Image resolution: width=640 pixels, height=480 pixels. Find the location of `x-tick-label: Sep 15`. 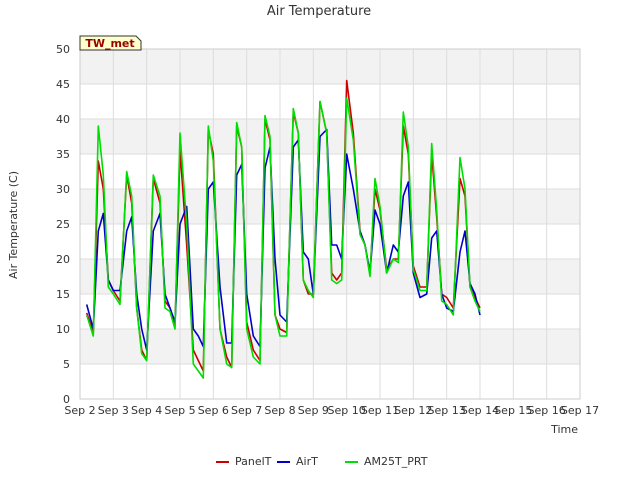

x-tick-label: Sep 15 is located at coordinates (513, 410).